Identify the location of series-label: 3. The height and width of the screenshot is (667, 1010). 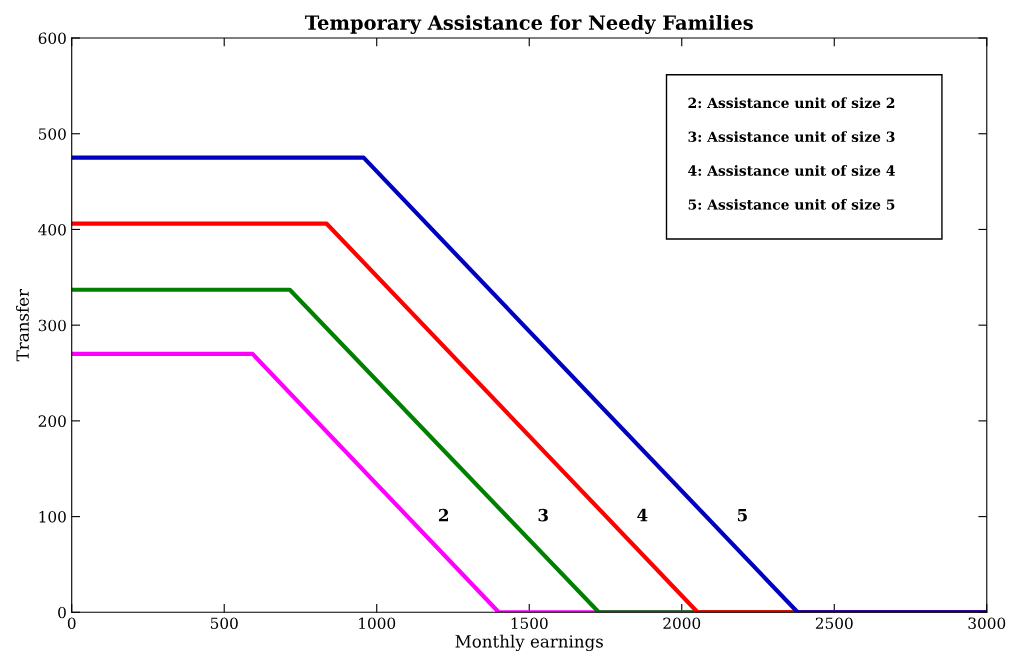
(543, 515).